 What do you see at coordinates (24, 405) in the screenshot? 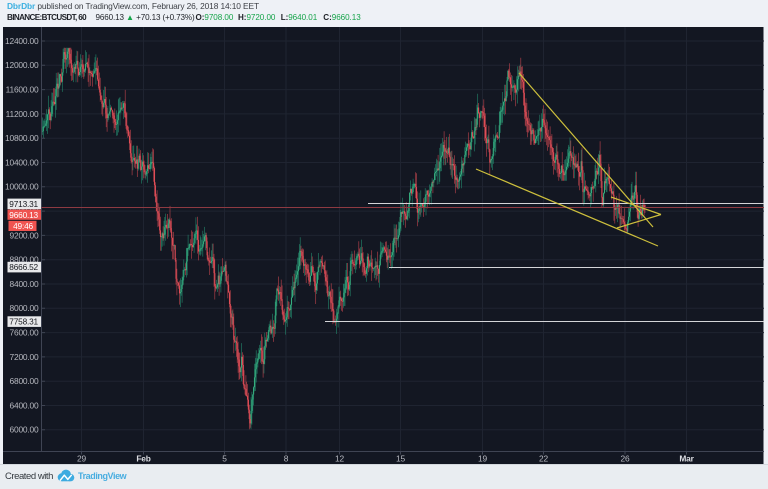
I see `svg-text: 6400.00` at bounding box center [24, 405].